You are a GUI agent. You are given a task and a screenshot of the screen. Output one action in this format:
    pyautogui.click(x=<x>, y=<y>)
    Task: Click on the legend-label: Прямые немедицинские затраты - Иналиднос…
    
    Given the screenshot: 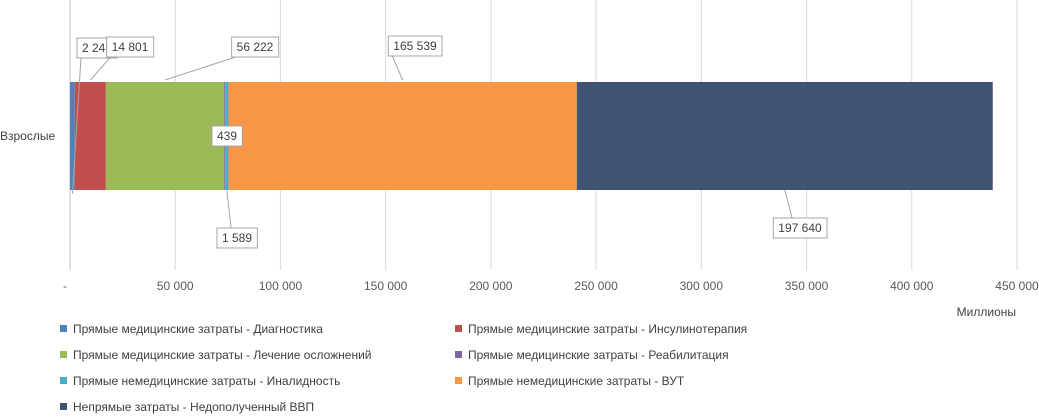 What is the action you would take?
    pyautogui.click(x=207, y=381)
    